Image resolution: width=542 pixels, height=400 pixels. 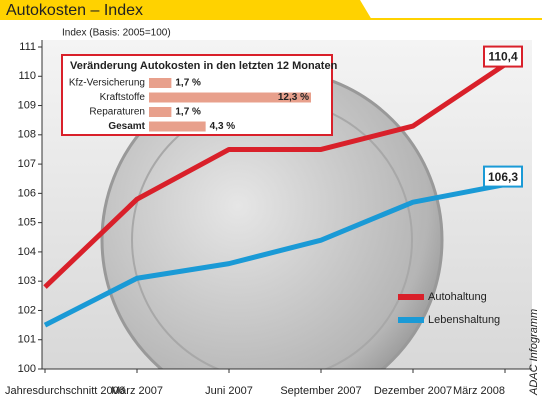 I want to click on category-label: Kfz-Versicherung, so click(x=107, y=83).